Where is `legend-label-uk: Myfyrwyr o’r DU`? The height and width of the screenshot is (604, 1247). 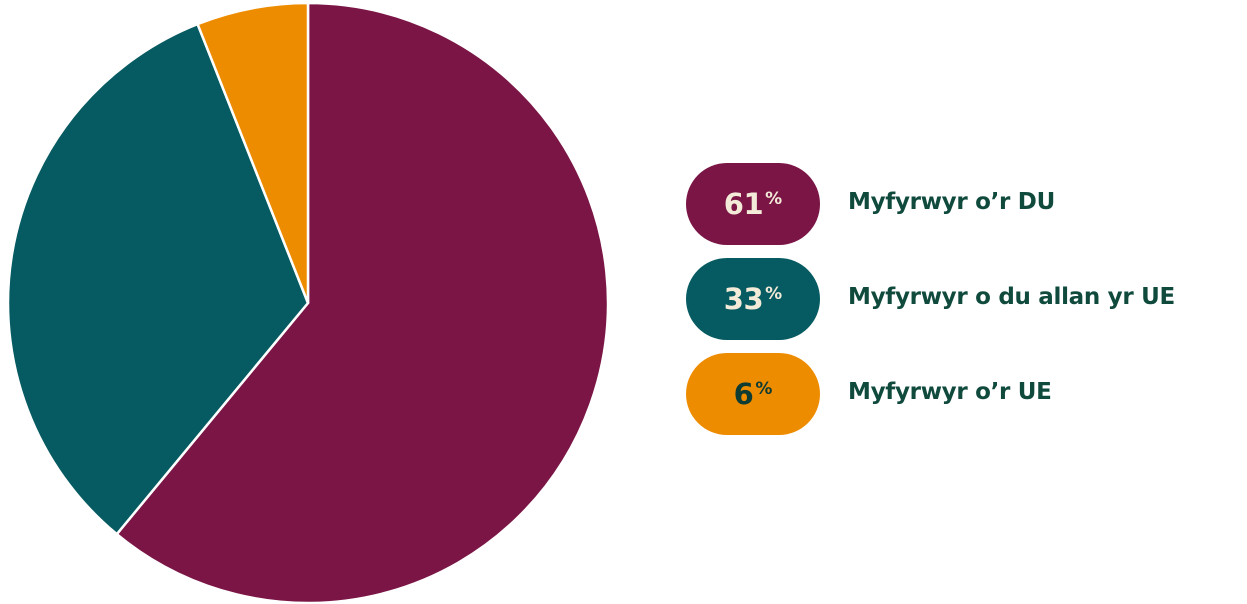
legend-label-uk: Myfyrwyr o’r DU is located at coordinates (951, 202).